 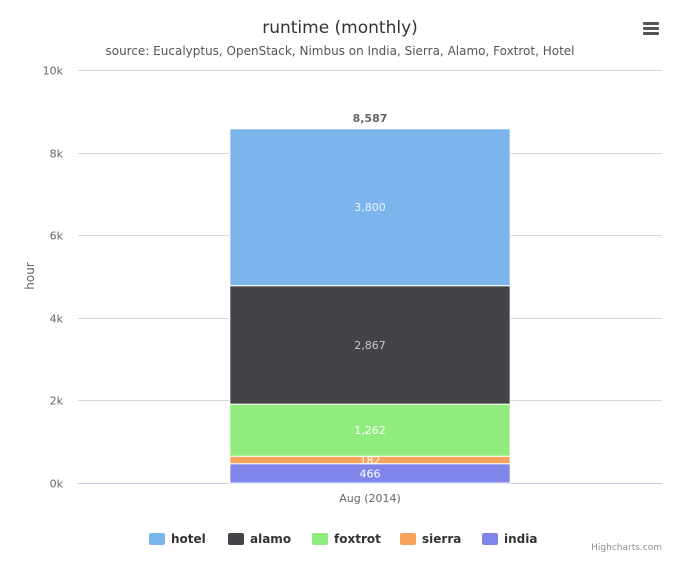 I want to click on data-label-foxtrot: 1,262, so click(x=370, y=430).